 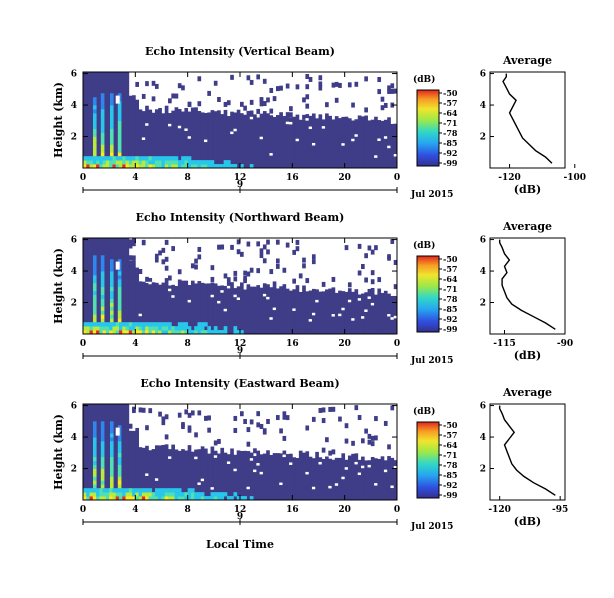 I want to click on heatmap-title: Echo Intensity (Eastward Beam), so click(x=239, y=383).